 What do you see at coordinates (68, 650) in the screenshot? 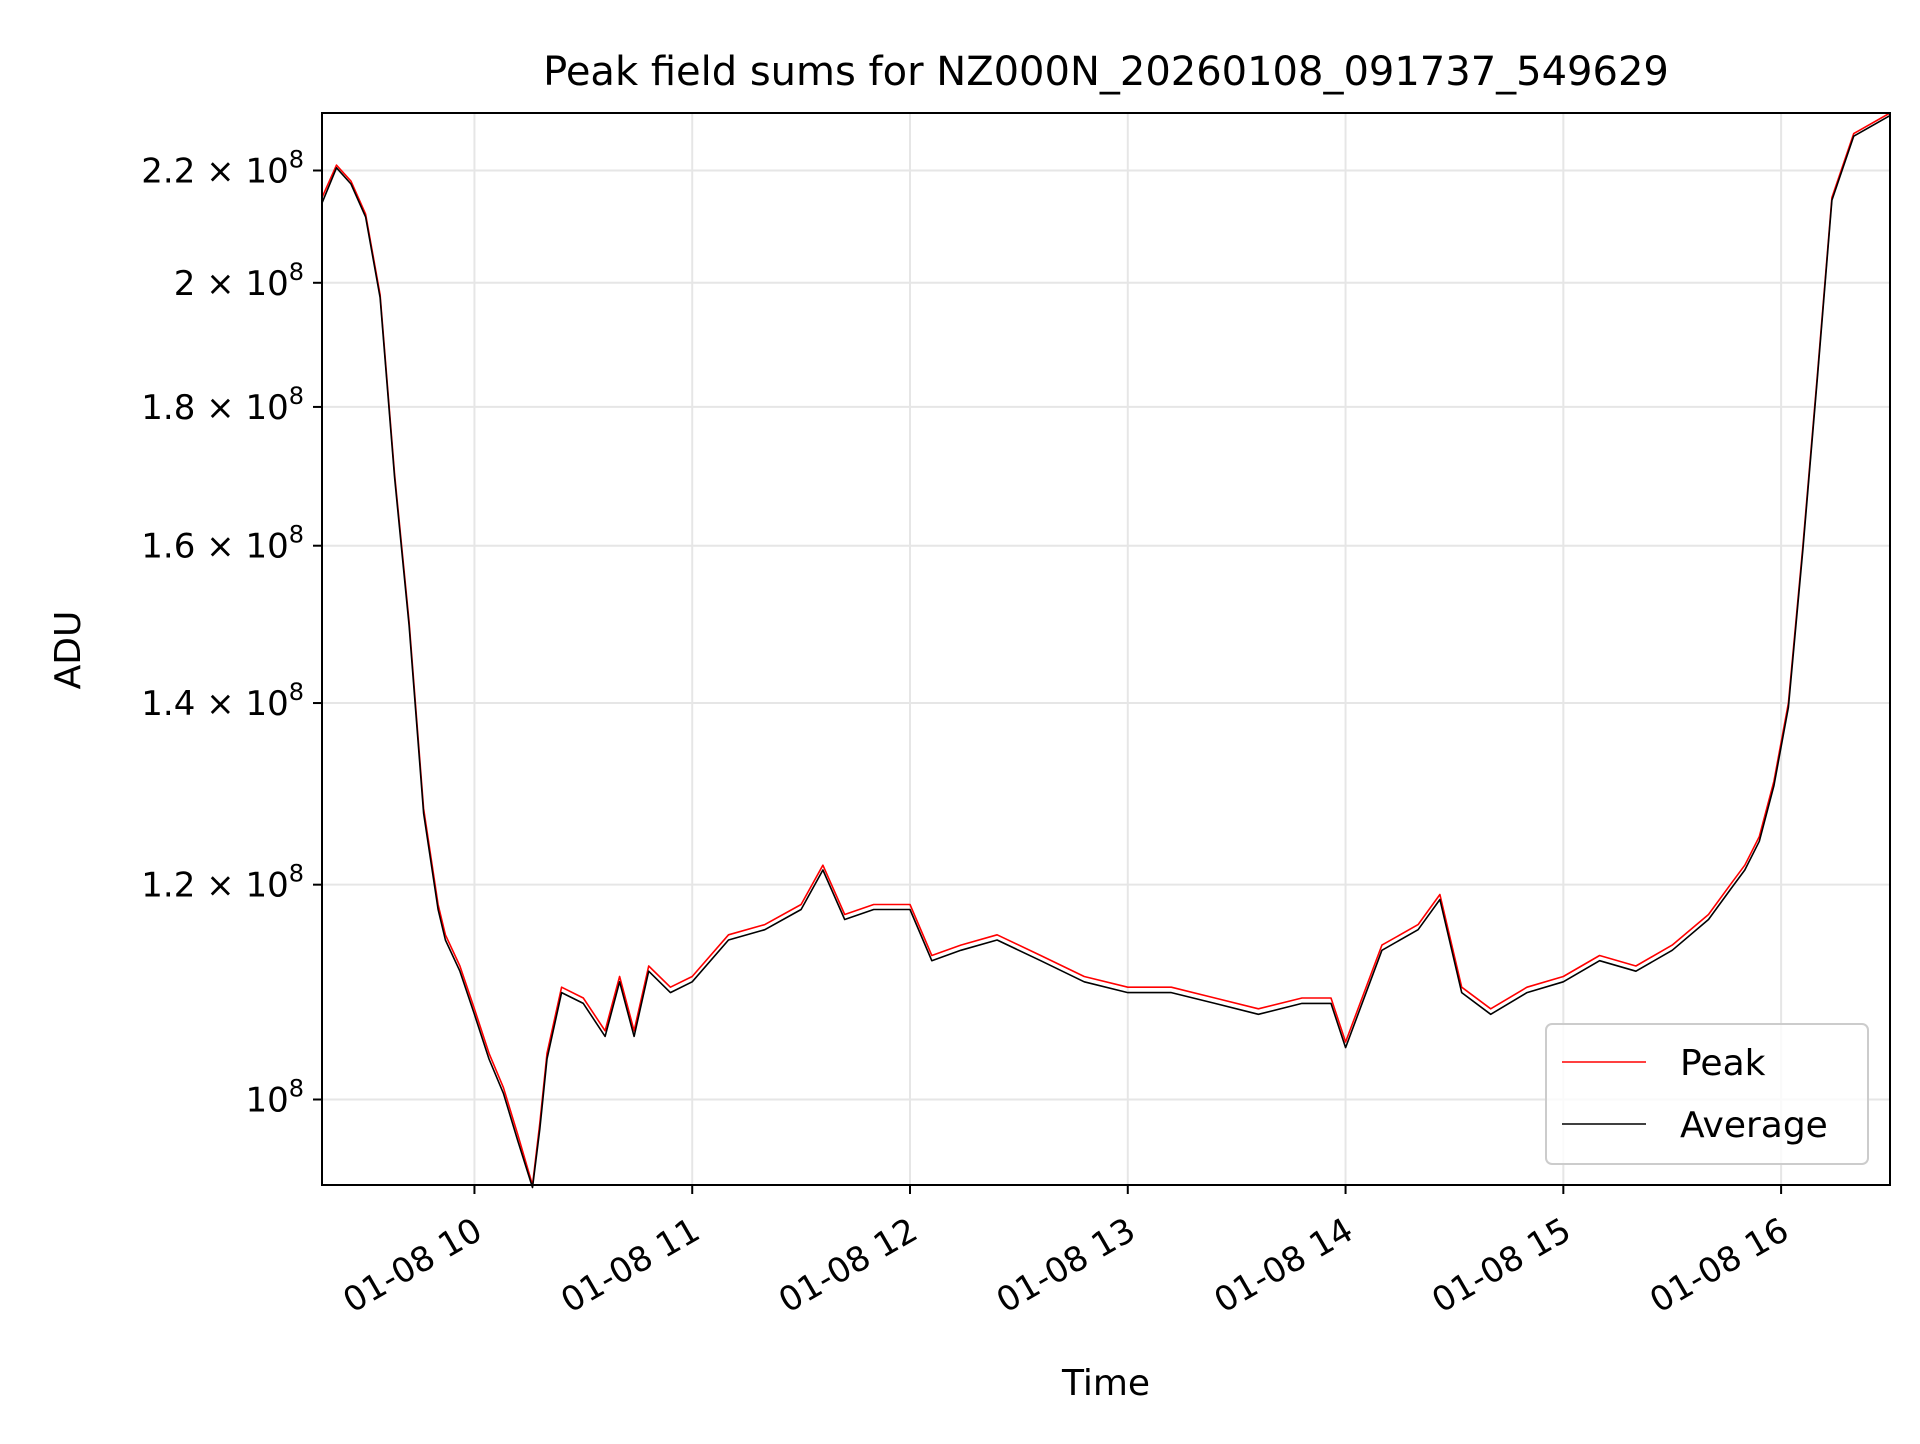
I see `y-axis-label: ADU` at bounding box center [68, 650].